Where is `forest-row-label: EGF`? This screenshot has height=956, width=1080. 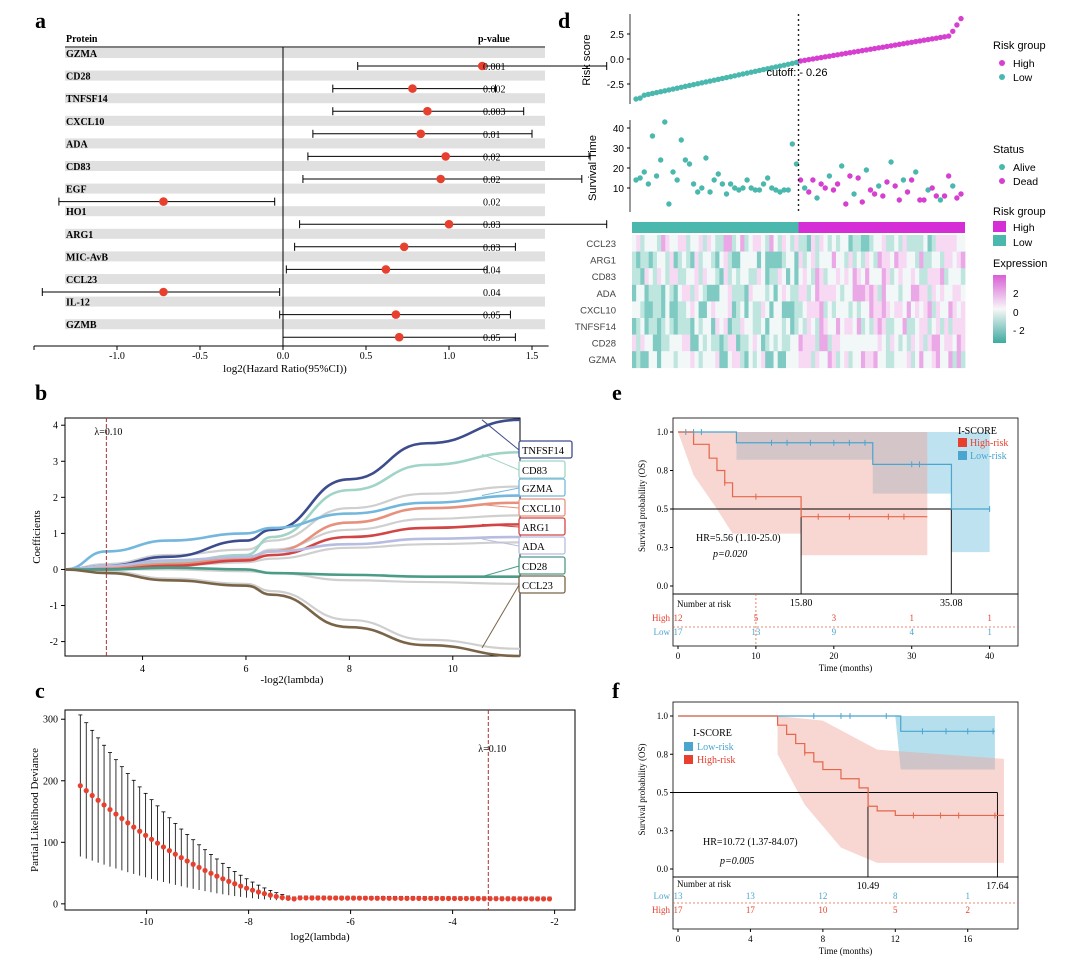 forest-row-label: EGF is located at coordinates (76, 190).